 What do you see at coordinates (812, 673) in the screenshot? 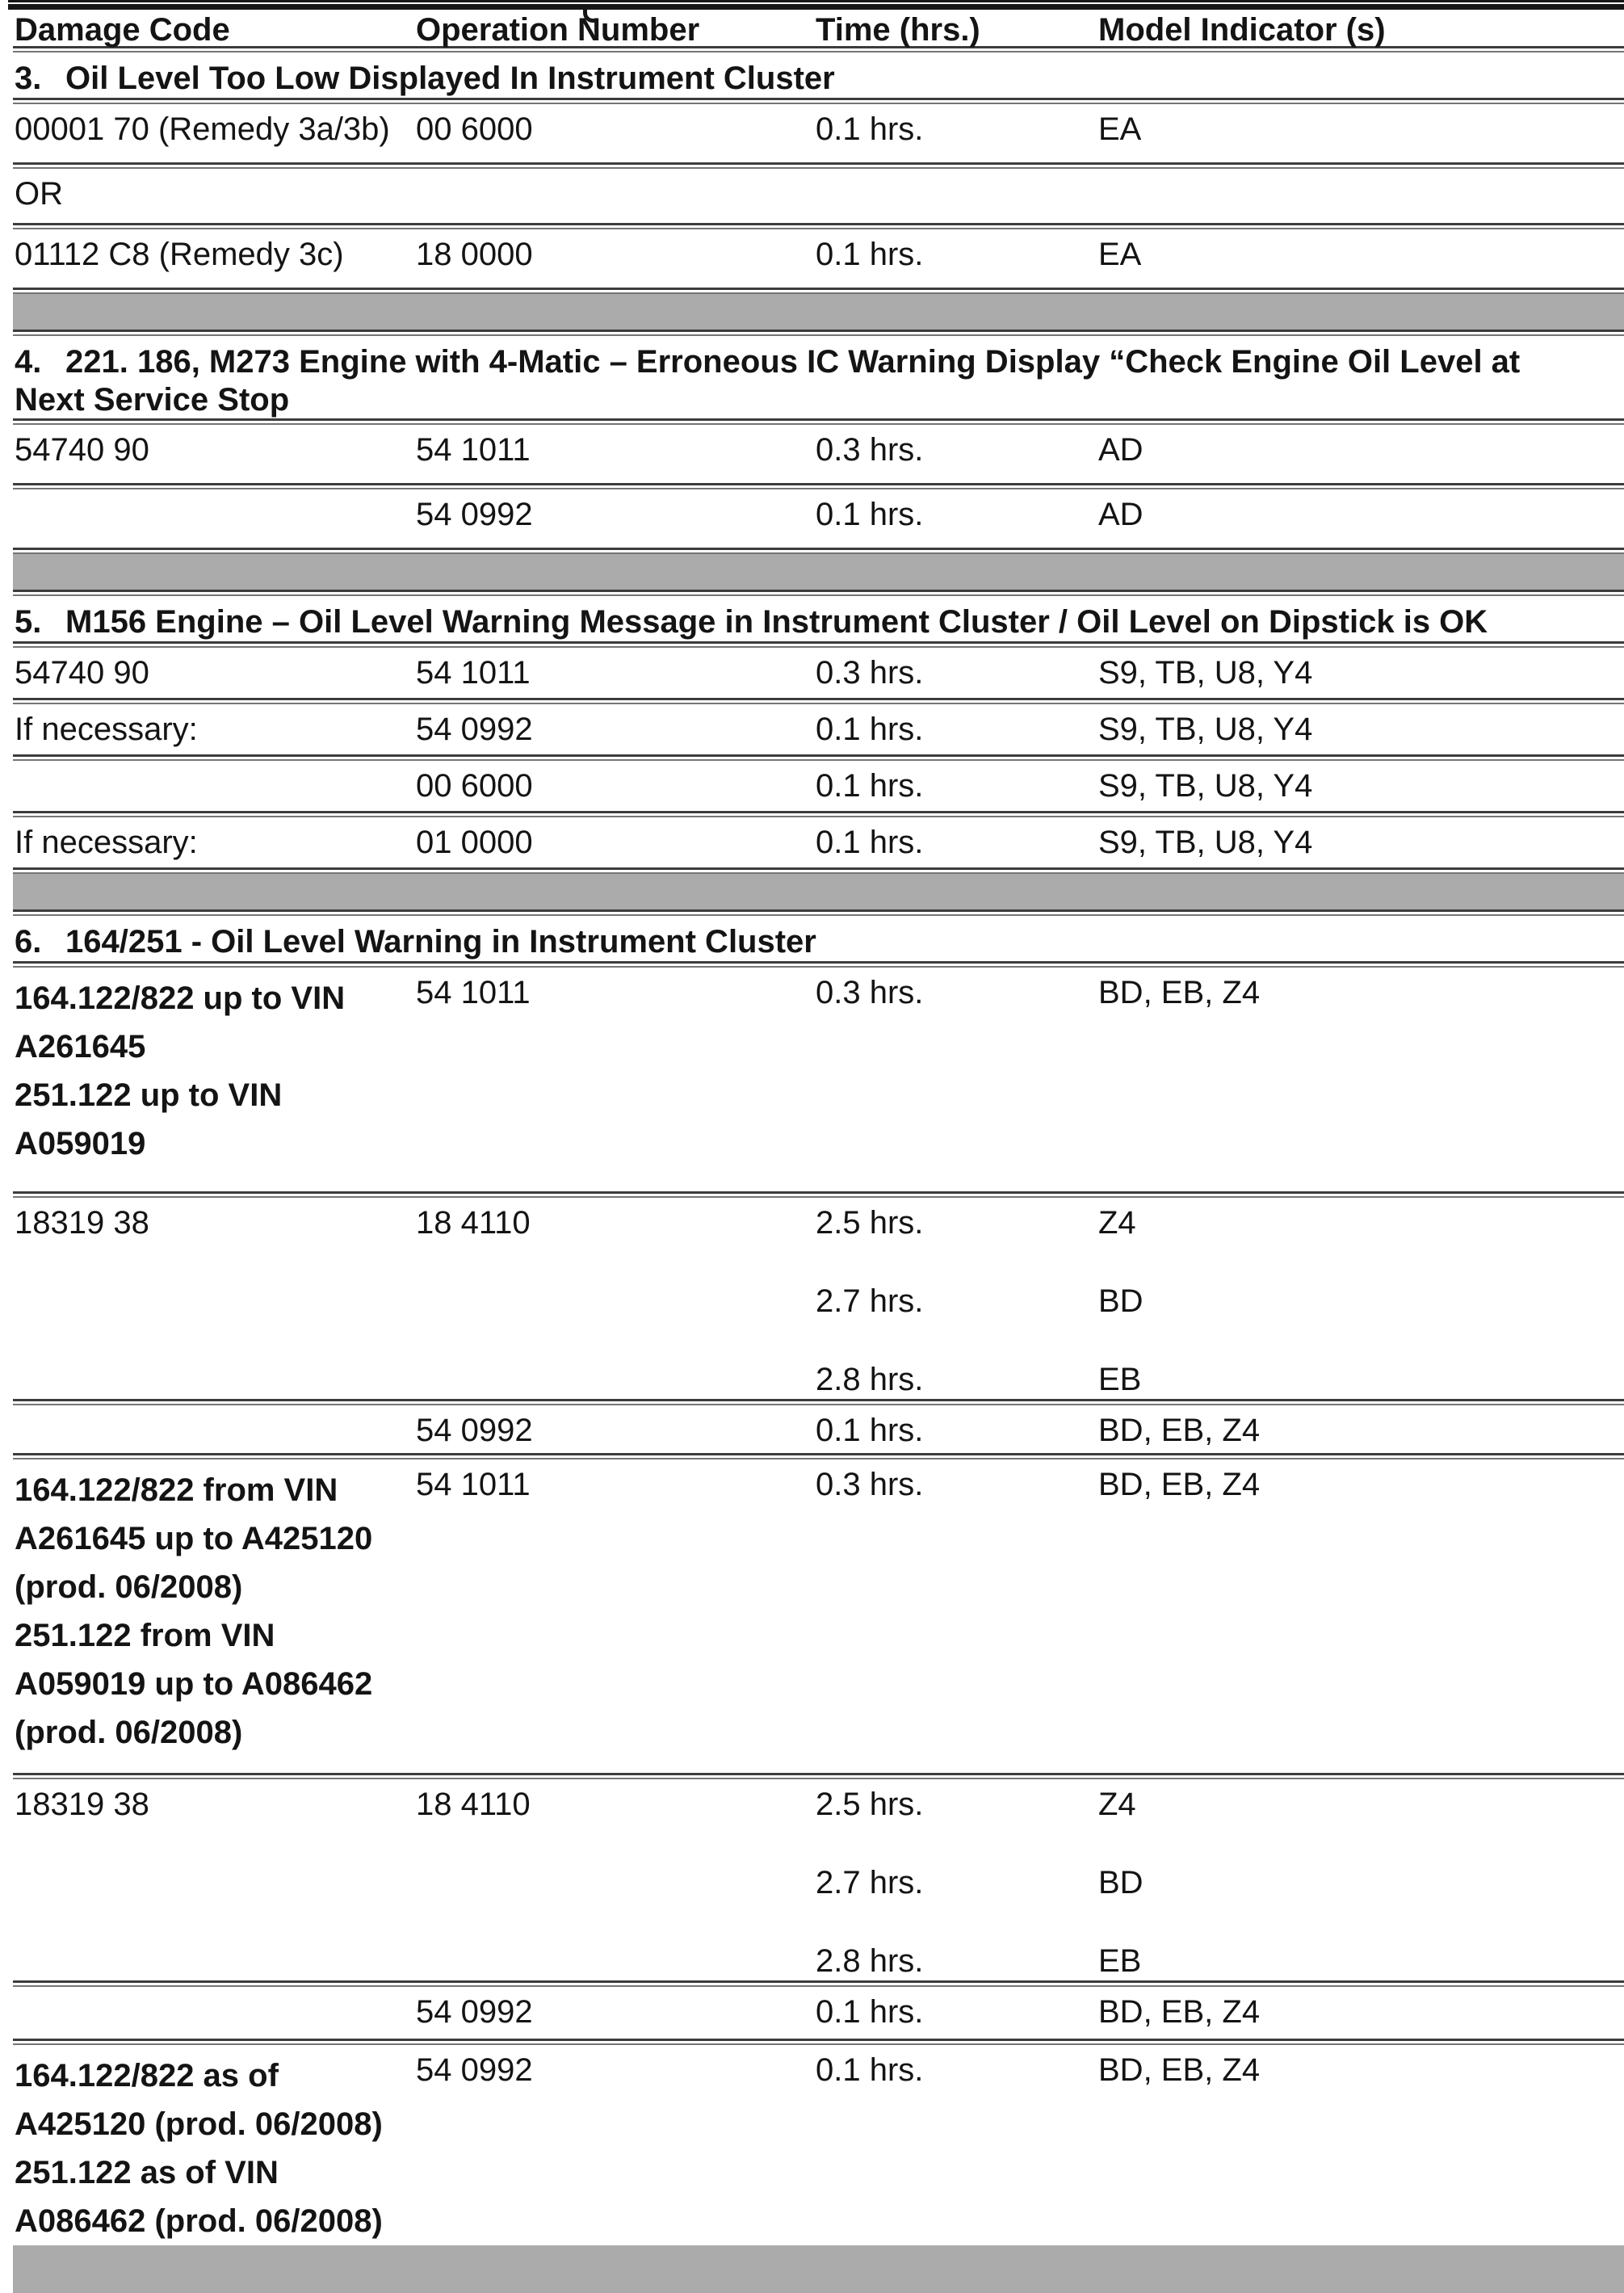
I see `table-row: 54740 90 54 1011 0.3 hrs. S9, TB, U8, Y4` at bounding box center [812, 673].